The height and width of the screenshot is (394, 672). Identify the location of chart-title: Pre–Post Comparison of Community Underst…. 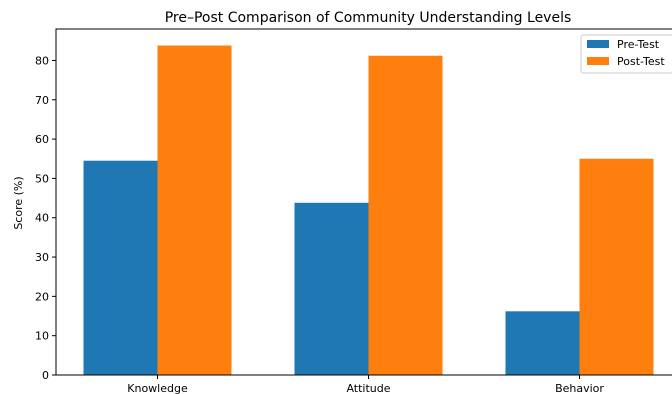
(368, 18).